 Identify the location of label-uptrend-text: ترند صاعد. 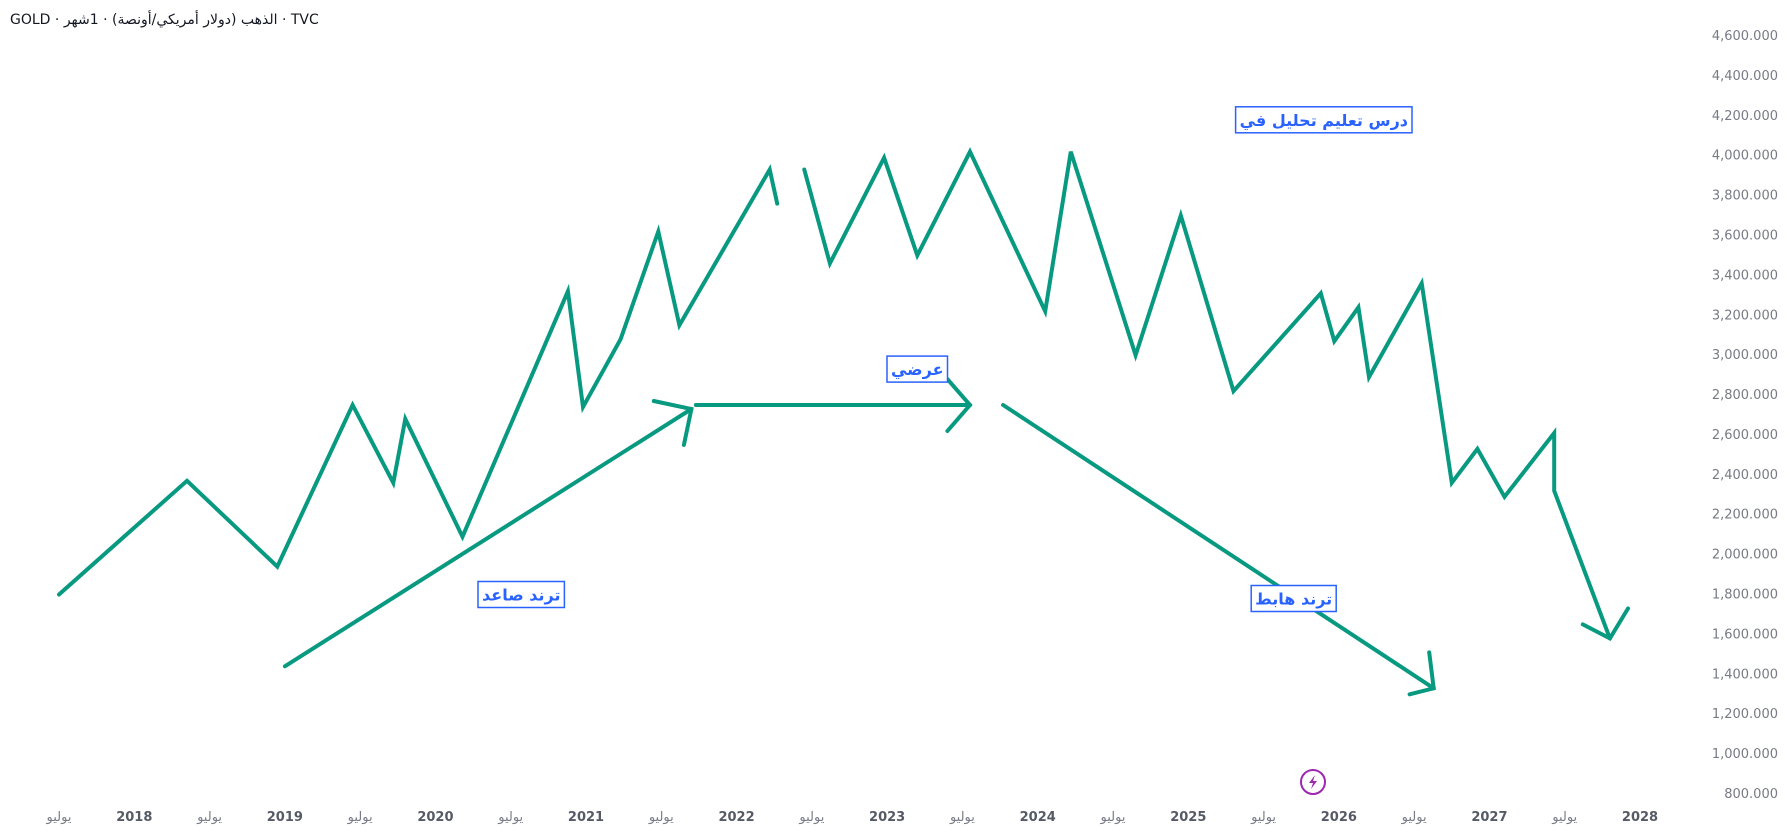
(521, 595).